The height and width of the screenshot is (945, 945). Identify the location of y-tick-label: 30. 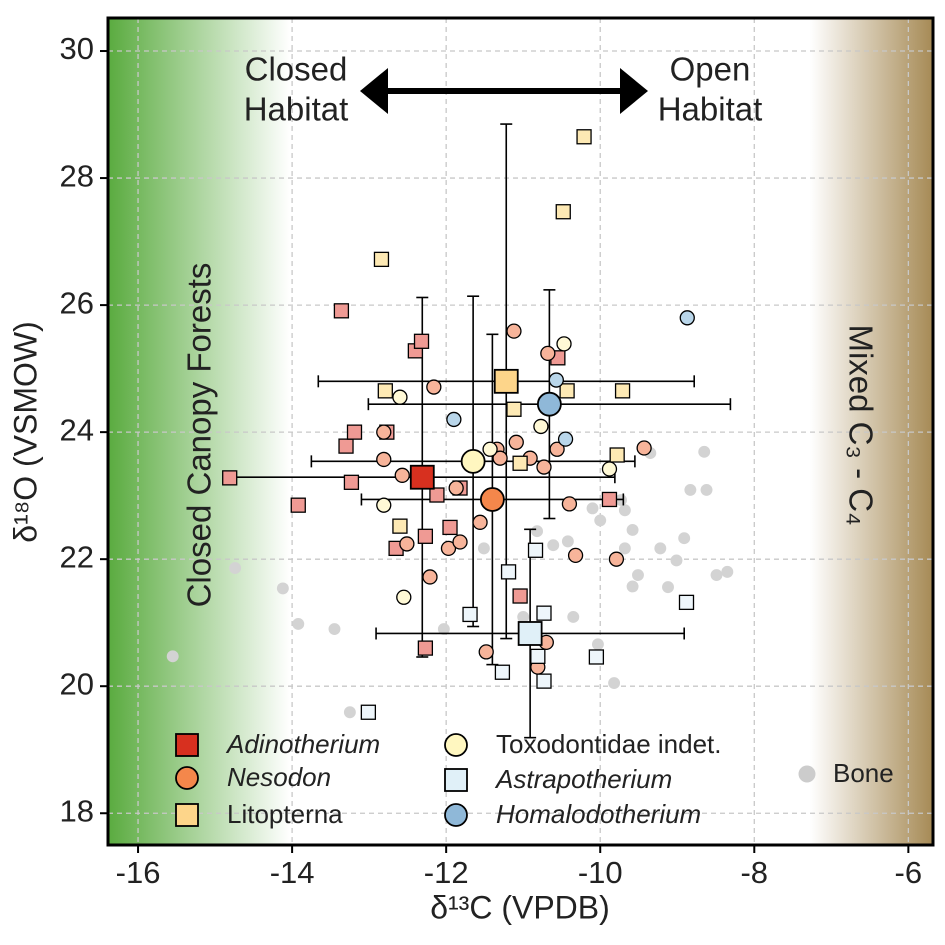
(77, 48).